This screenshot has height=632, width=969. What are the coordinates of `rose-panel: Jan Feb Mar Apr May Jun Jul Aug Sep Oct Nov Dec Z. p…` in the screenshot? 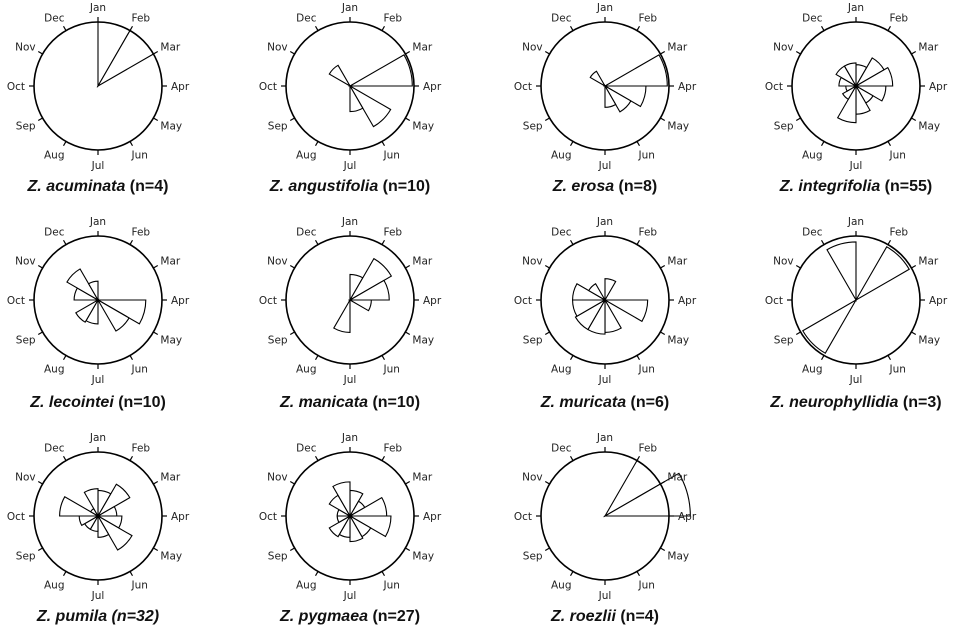 It's located at (350, 528).